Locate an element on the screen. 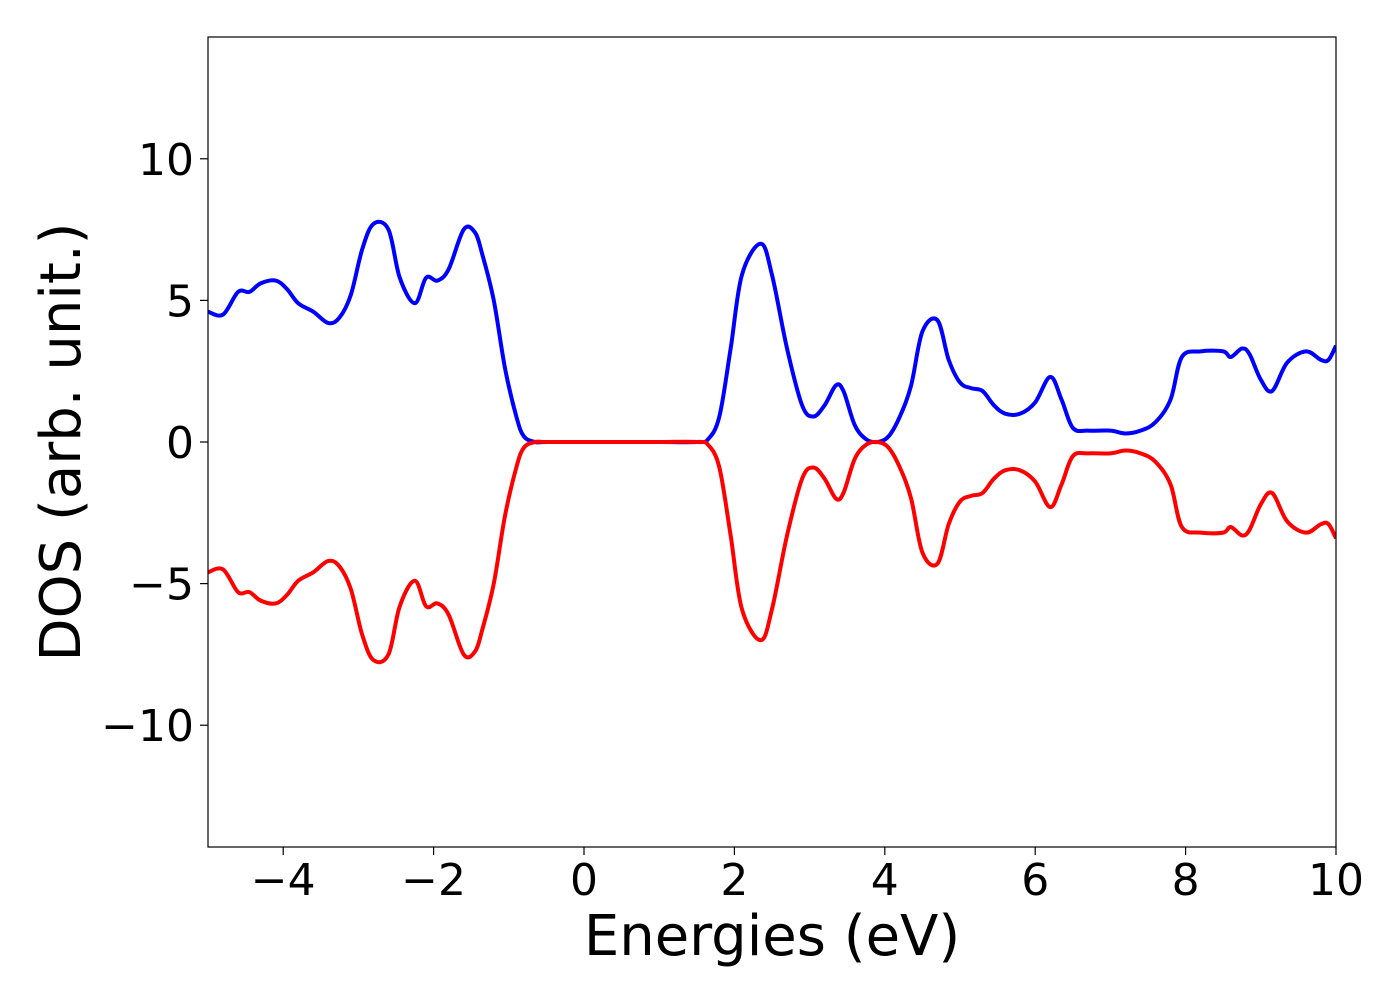 Image resolution: width=1400 pixels, height=1000 pixels. x-tick-label: 0 is located at coordinates (584, 880).